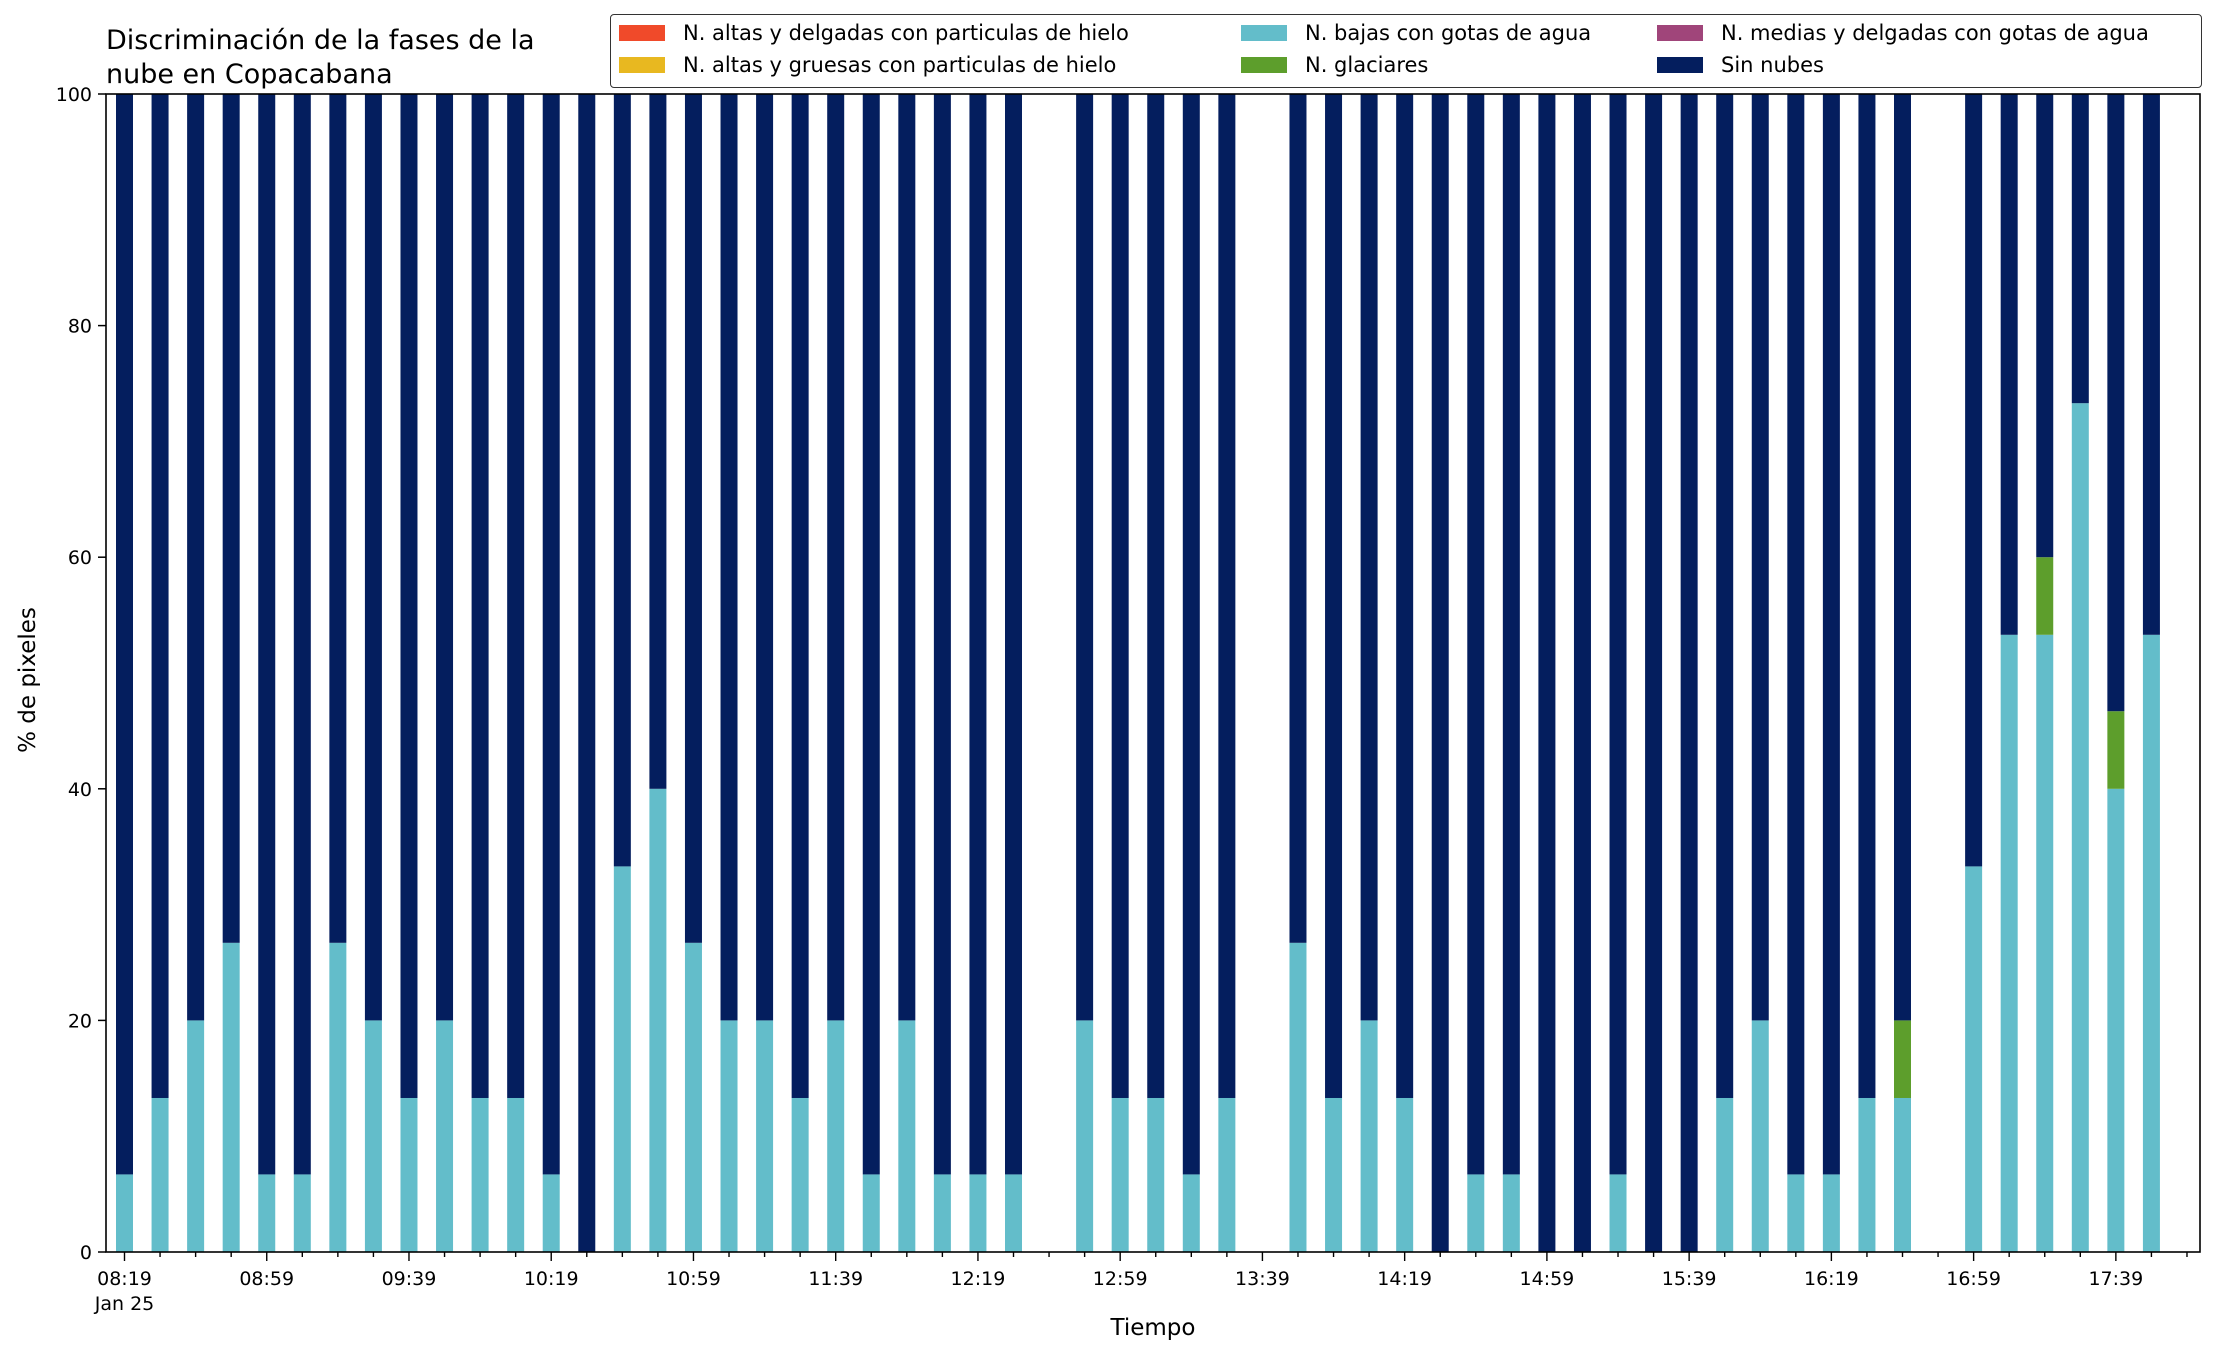 The image size is (2216, 1355). What do you see at coordinates (1416, 33) in the screenshot?
I see `legend-item: N. bajas con gotas de agua` at bounding box center [1416, 33].